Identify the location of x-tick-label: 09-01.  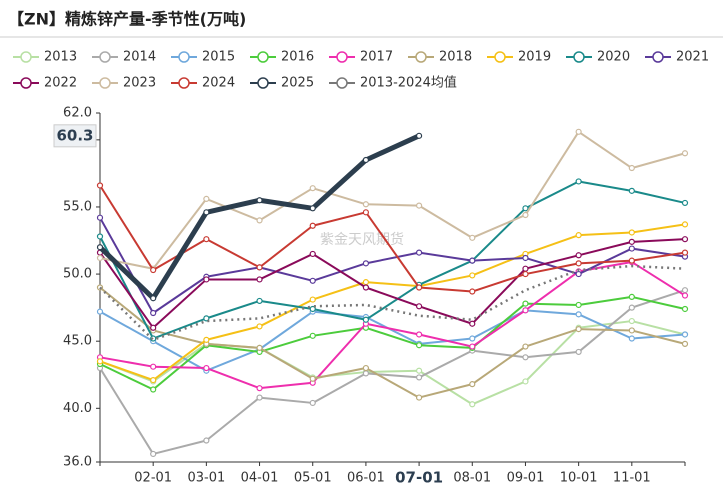
(526, 478).